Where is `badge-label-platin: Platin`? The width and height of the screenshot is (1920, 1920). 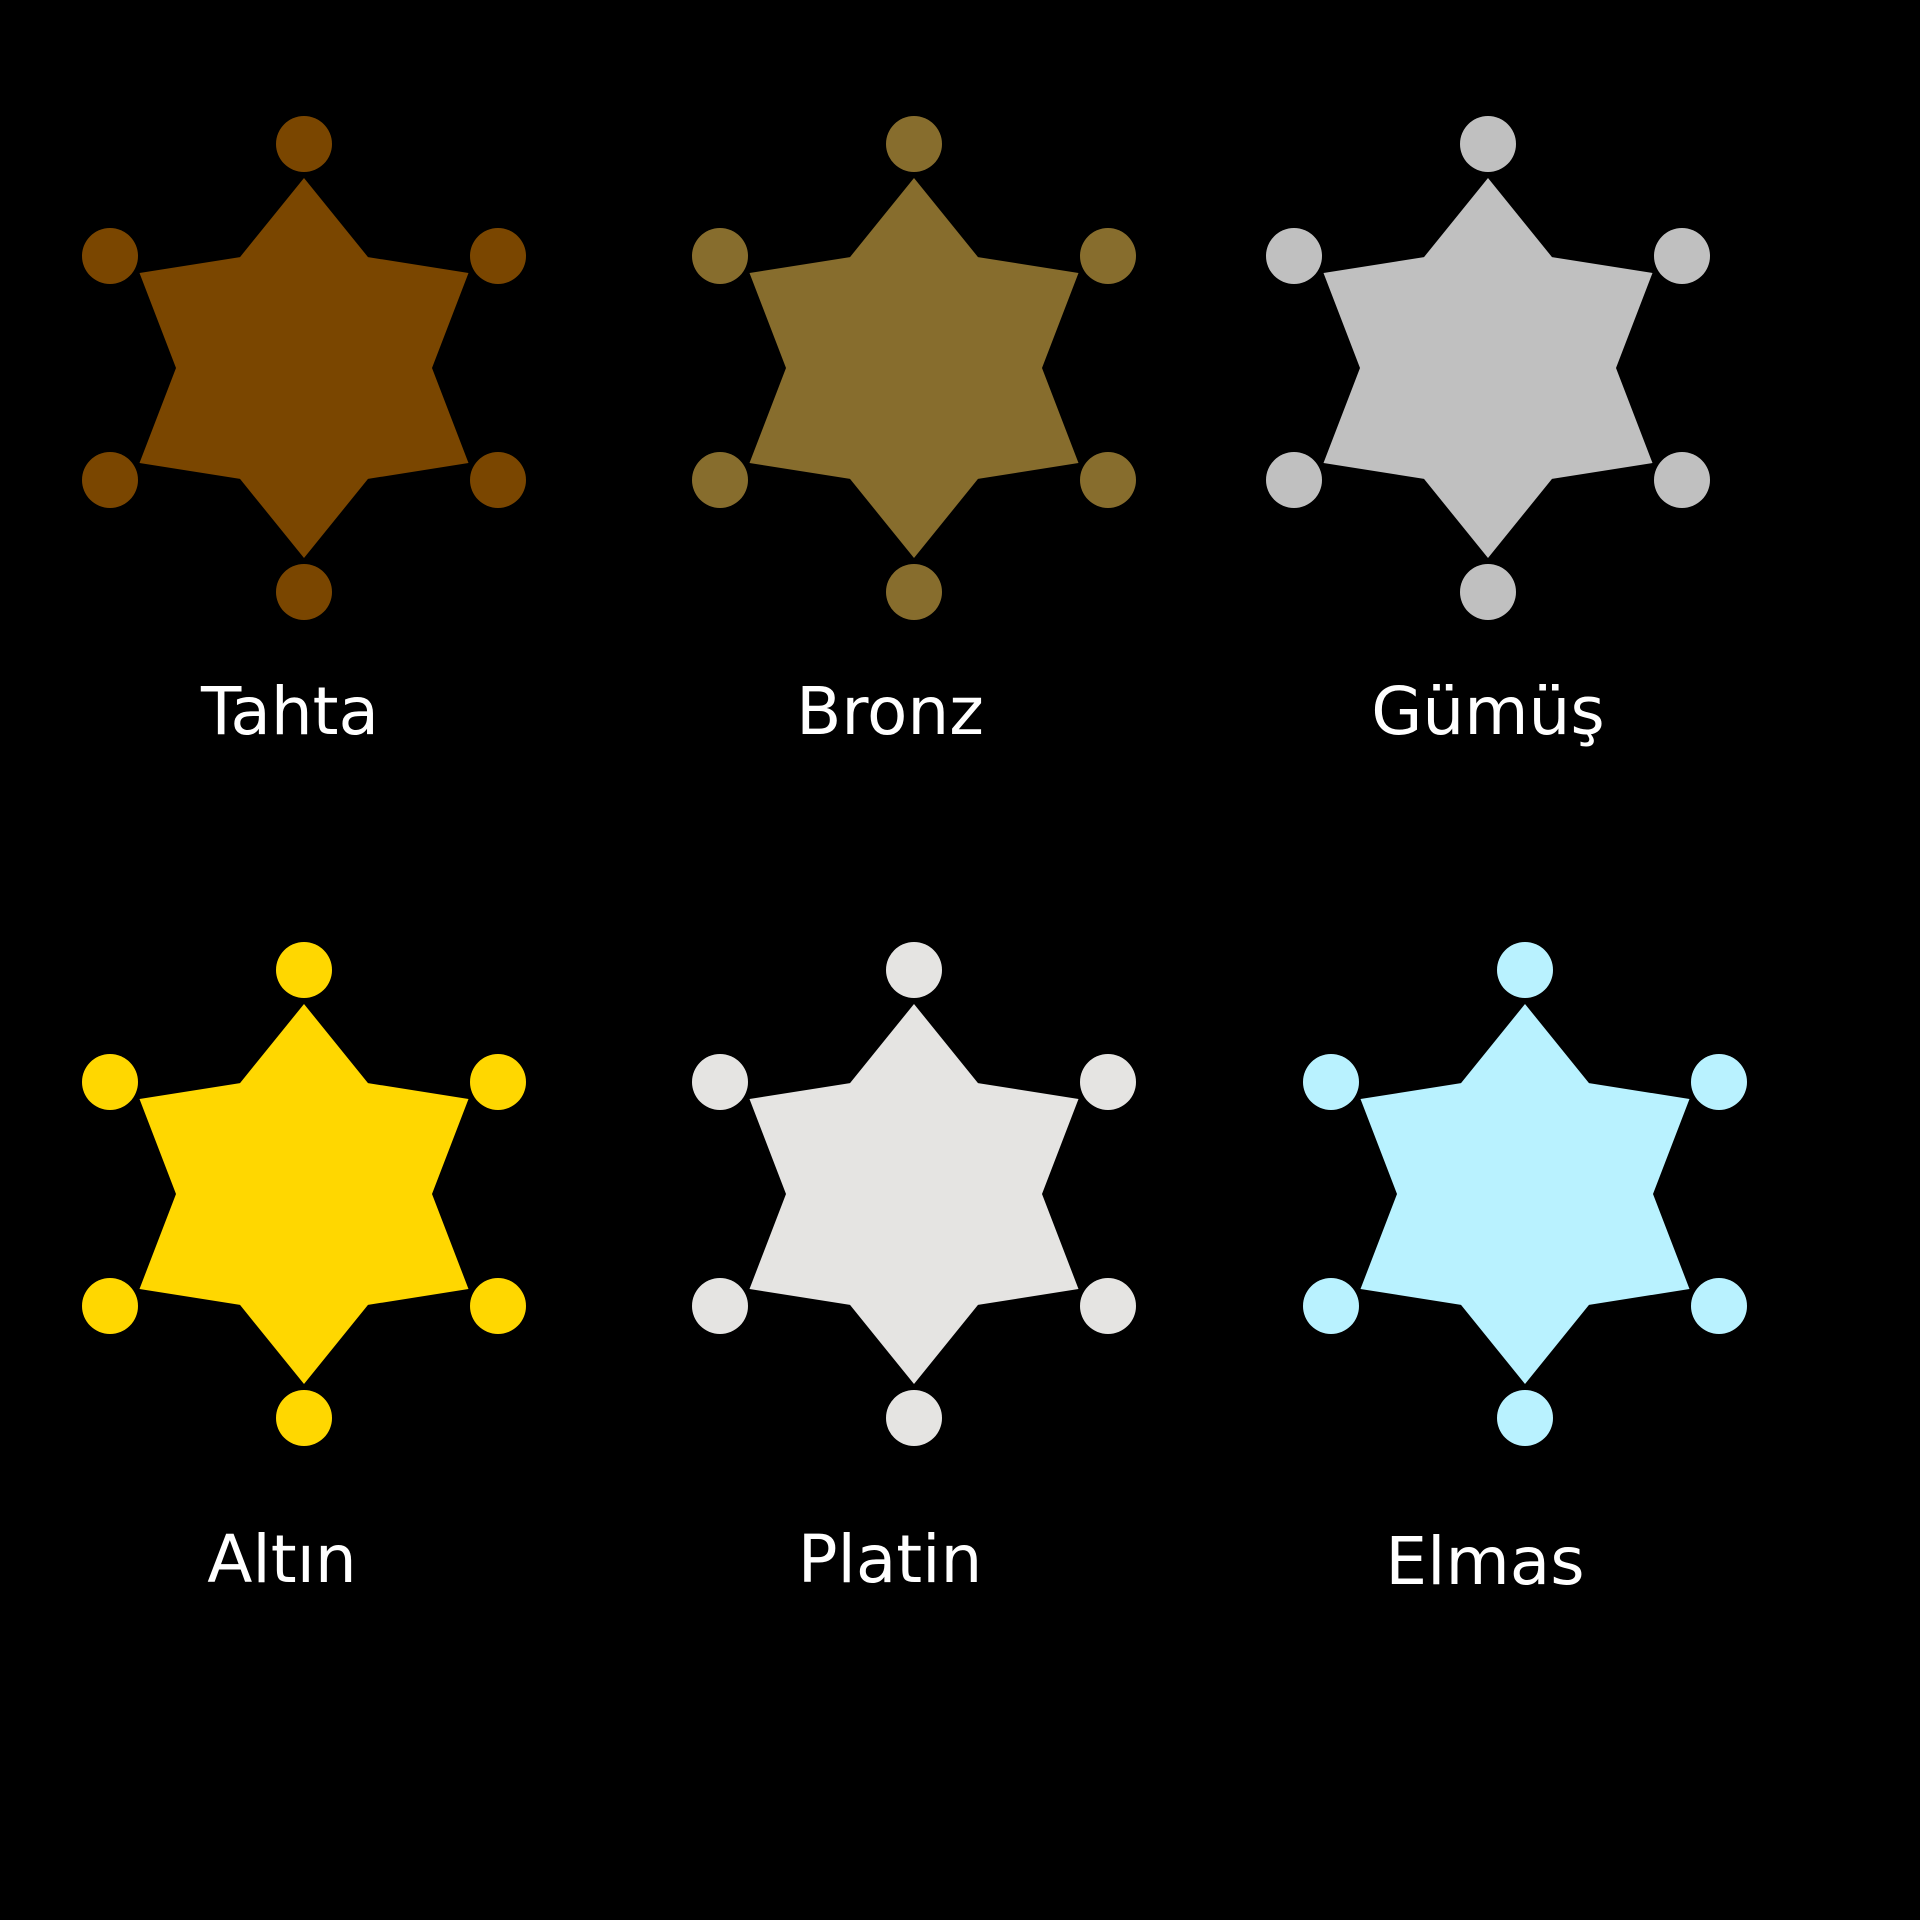
badge-label-platin: Platin is located at coordinates (890, 1559).